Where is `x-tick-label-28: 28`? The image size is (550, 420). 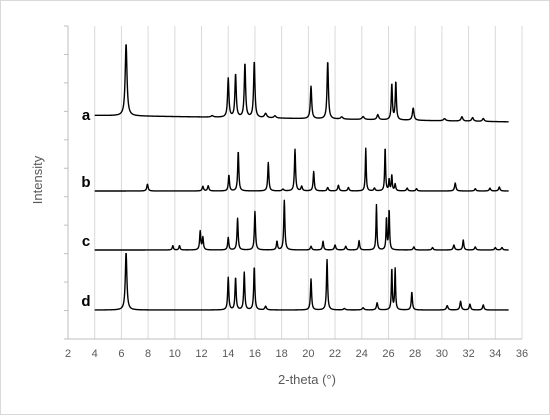
x-tick-label-28: 28 is located at coordinates (415, 354).